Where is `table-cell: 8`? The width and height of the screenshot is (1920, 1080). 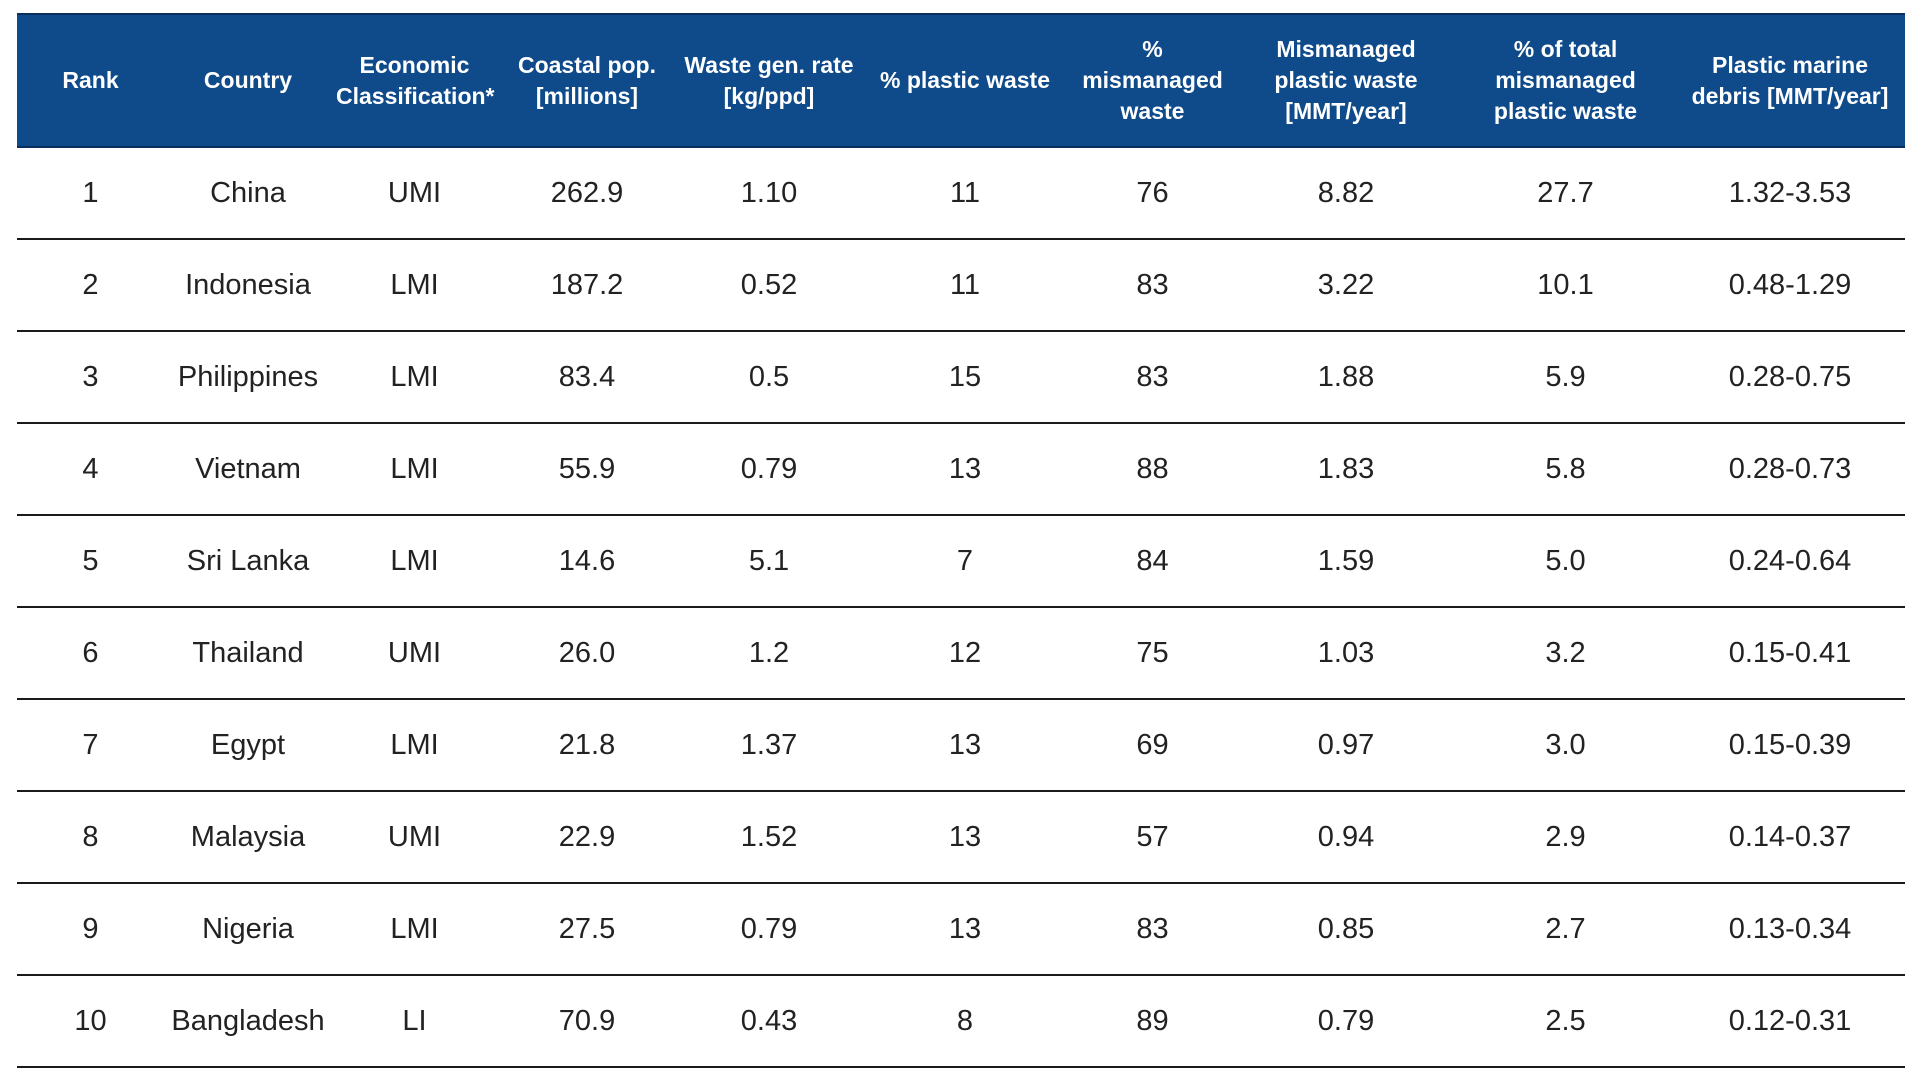
table-cell: 8 is located at coordinates (965, 1021).